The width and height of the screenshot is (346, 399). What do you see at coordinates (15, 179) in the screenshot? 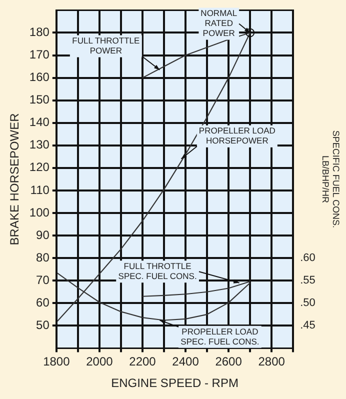
I see `y-axis-title: BRAKE HORSEPOWER` at bounding box center [15, 179].